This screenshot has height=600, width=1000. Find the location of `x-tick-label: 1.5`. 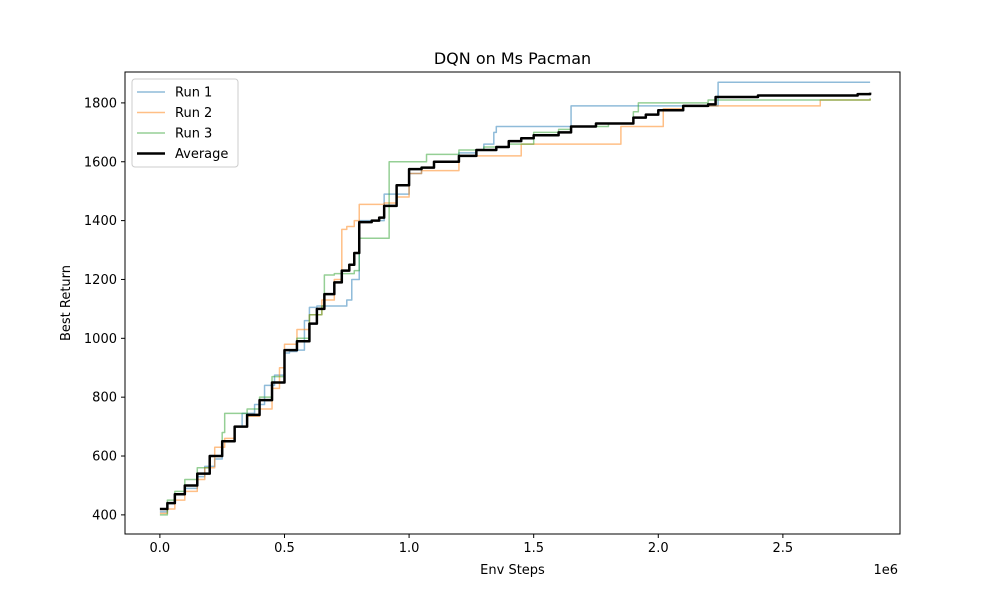

x-tick-label: 1.5 is located at coordinates (533, 548).